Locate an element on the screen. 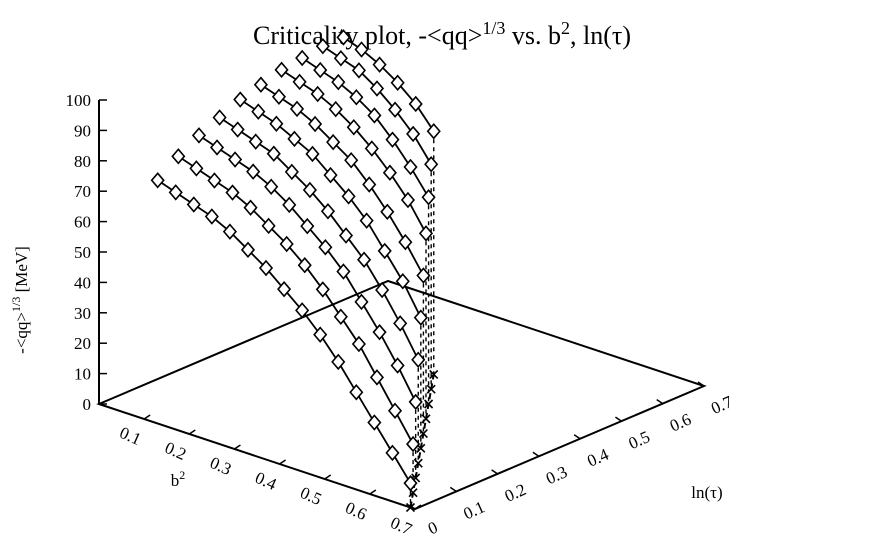 The width and height of the screenshot is (885, 545). y-tick-label: 0.7 is located at coordinates (722, 405).